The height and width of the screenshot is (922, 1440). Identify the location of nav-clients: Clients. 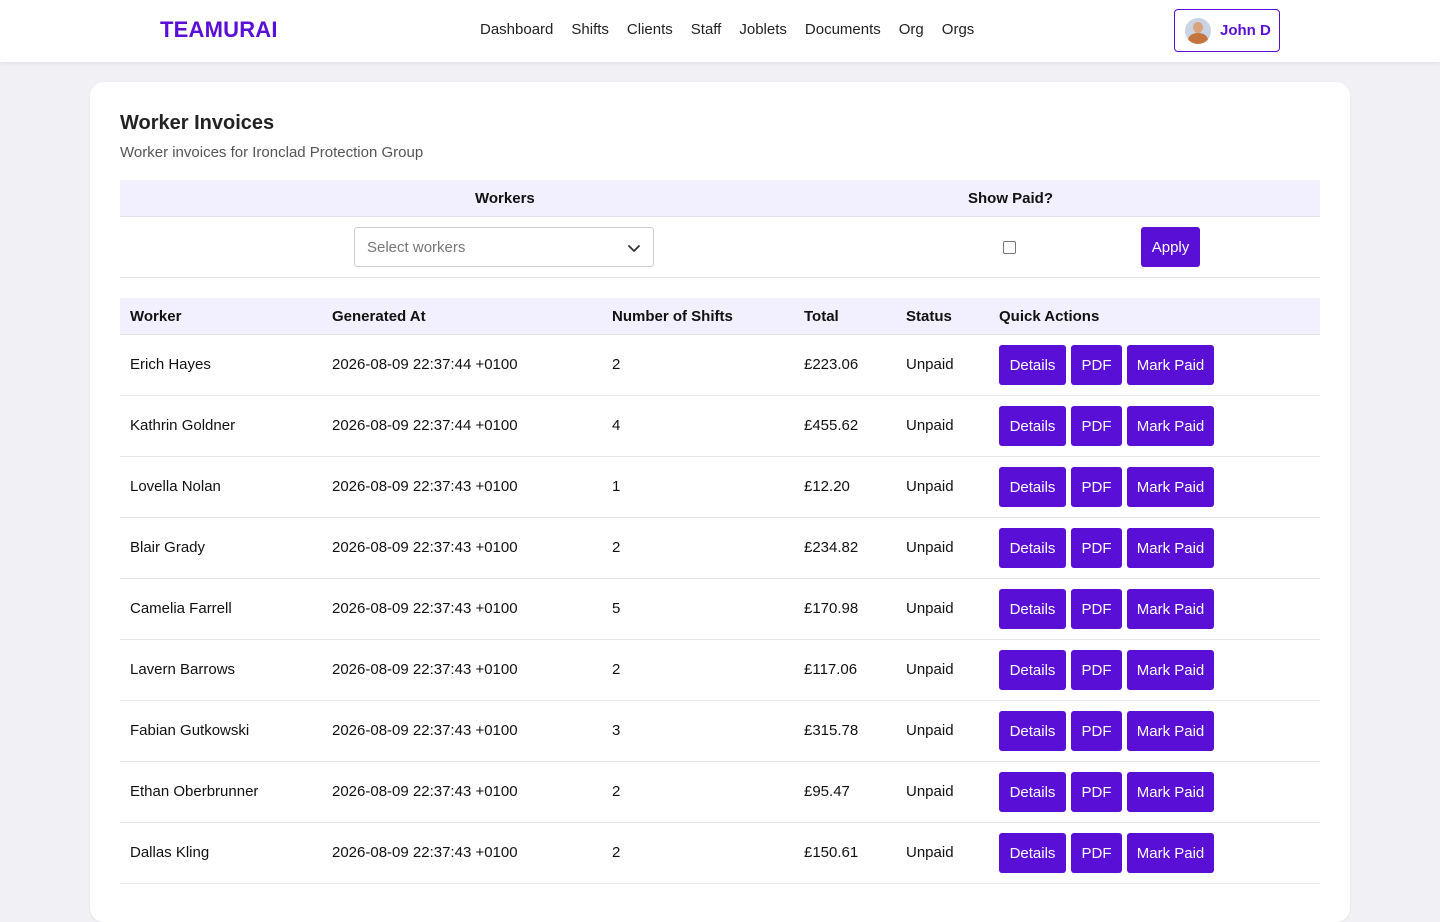
(649, 29).